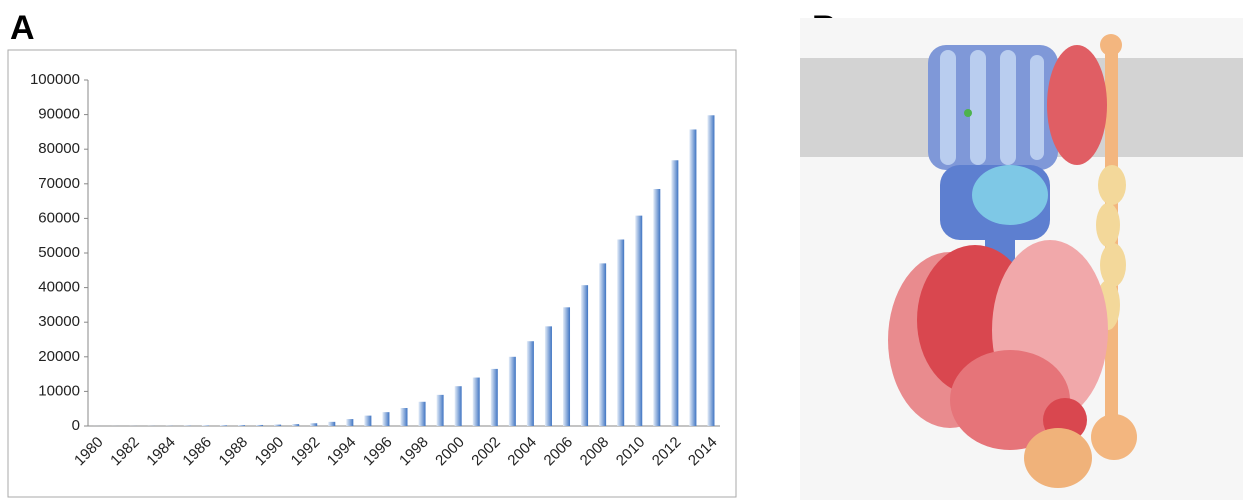 The width and height of the screenshot is (1243, 500). What do you see at coordinates (59, 287) in the screenshot?
I see `y-tick-label: 40000` at bounding box center [59, 287].